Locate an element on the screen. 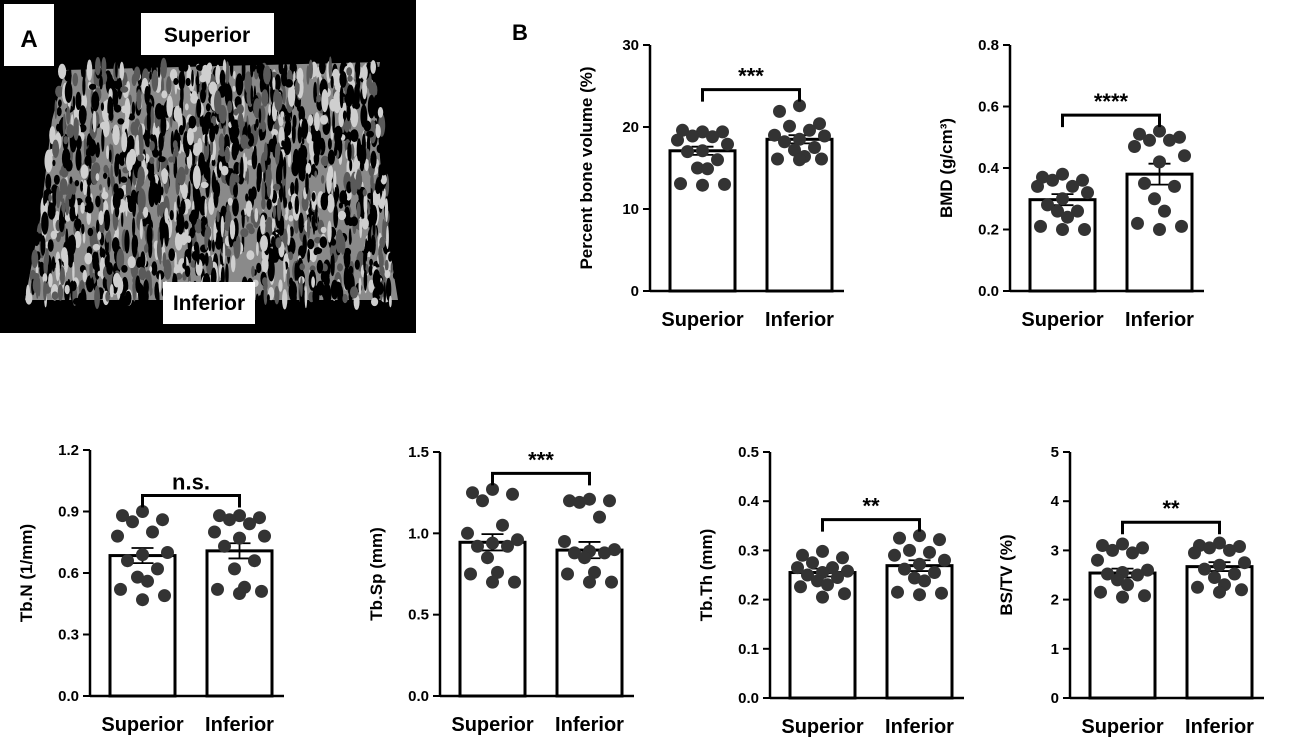  y-tick-label: 4 is located at coordinates (1055, 501).